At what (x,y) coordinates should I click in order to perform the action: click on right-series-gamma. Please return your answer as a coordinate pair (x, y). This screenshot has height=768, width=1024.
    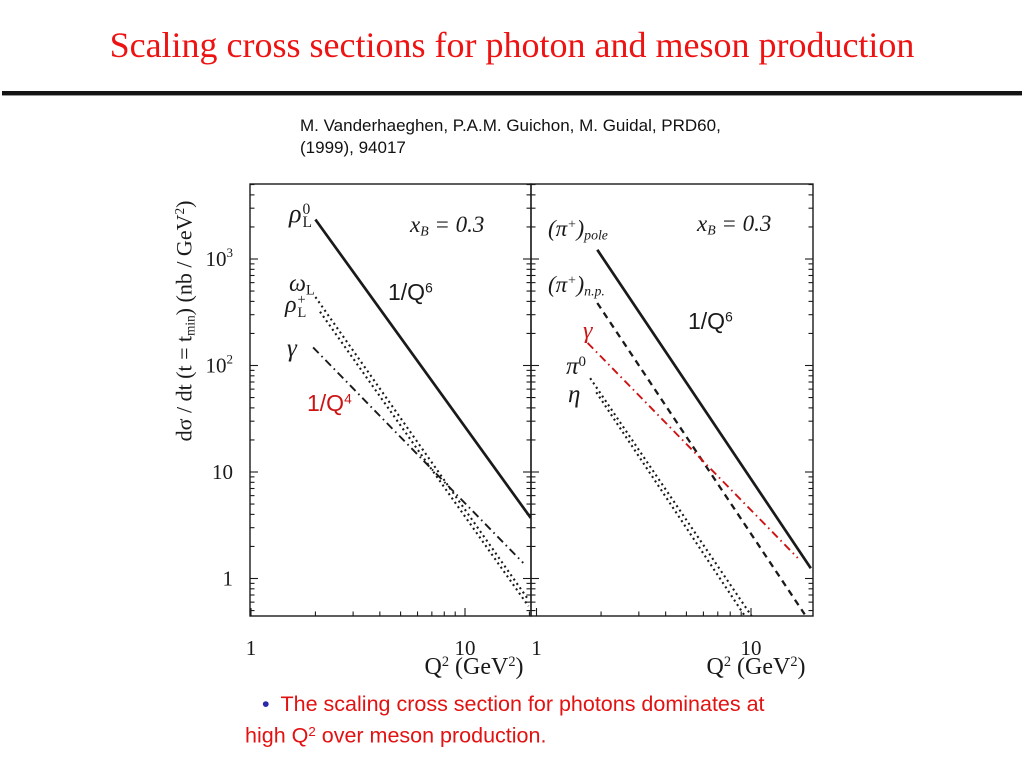
    Looking at the image, I should click on (692, 450).